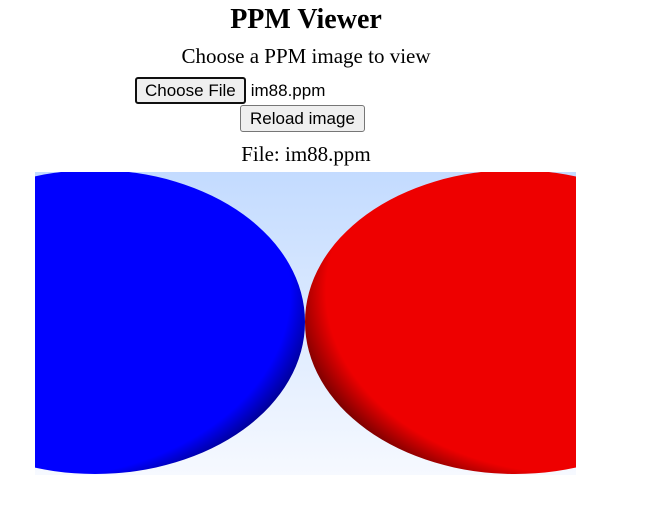  Describe the element at coordinates (306, 154) in the screenshot. I see `current-file-label: File: im88.ppm` at that location.